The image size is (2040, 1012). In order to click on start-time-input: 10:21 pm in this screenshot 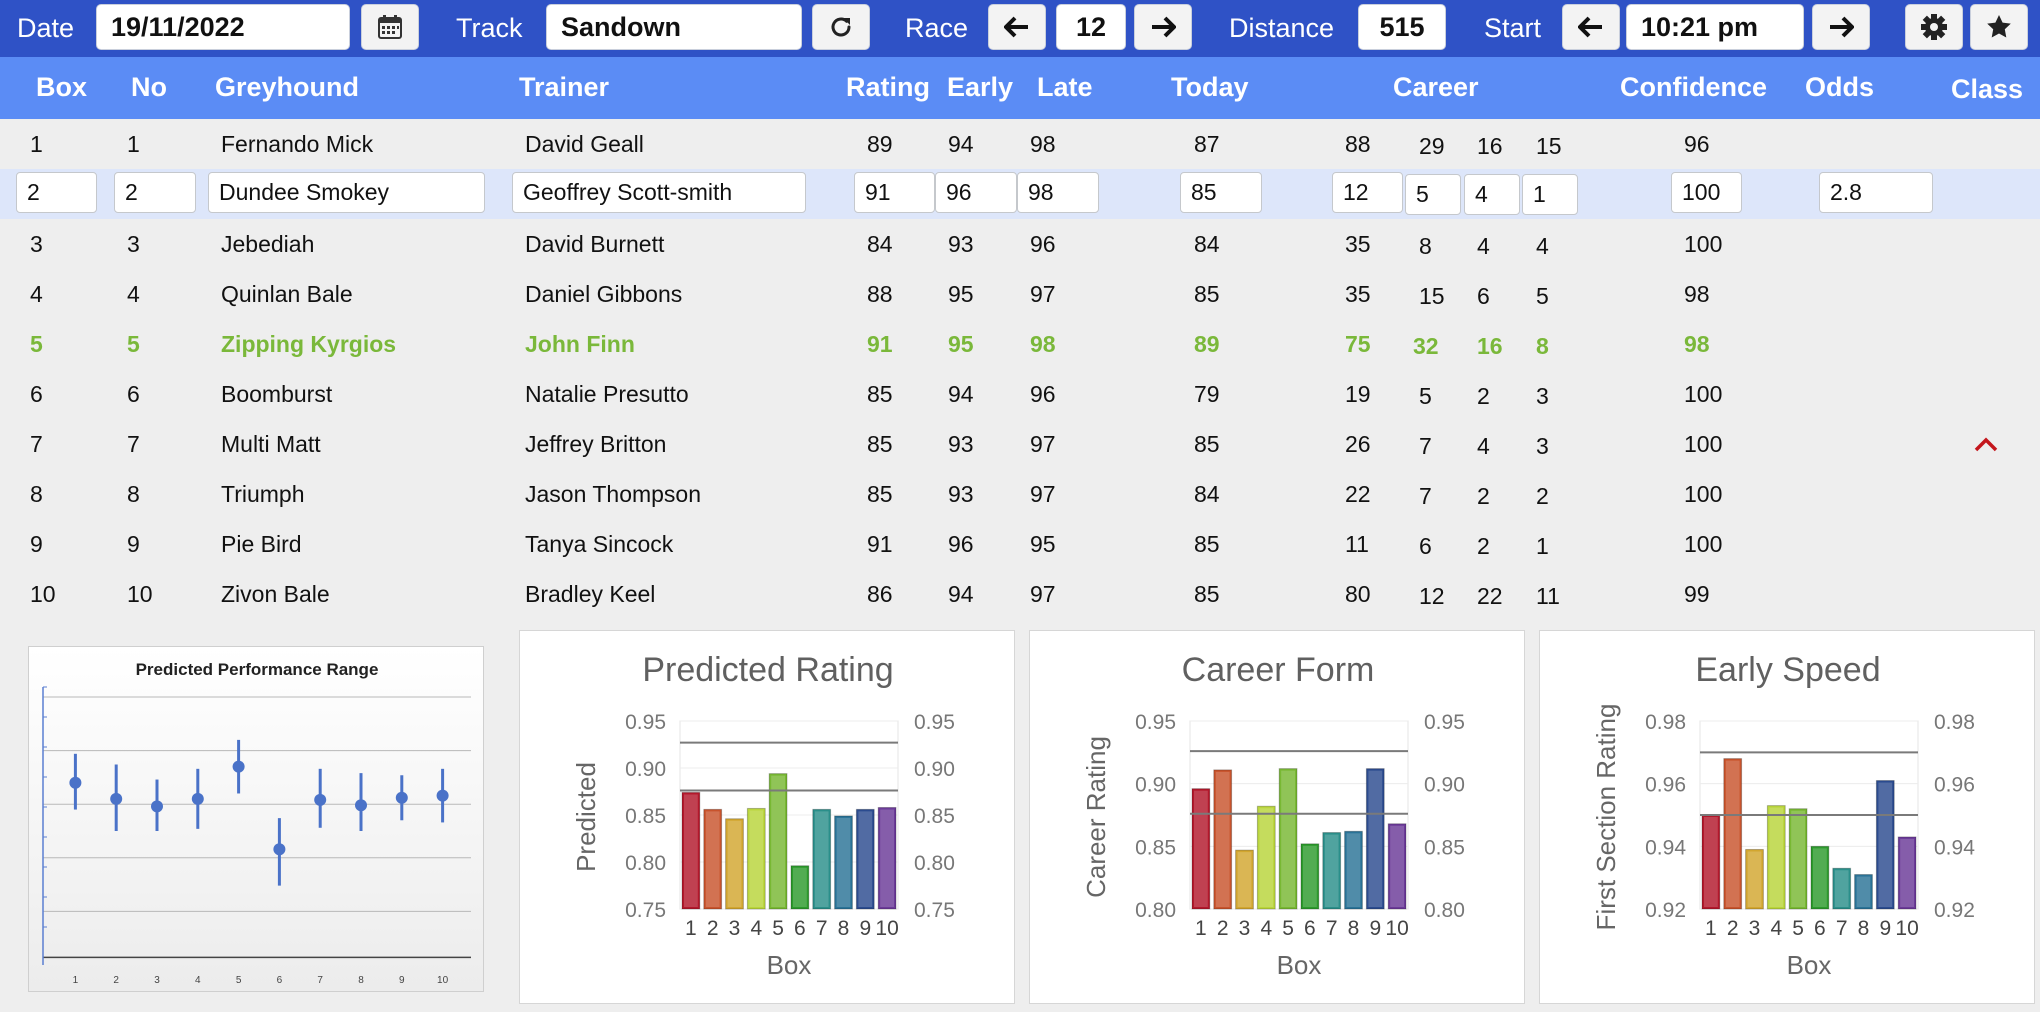, I will do `click(1715, 27)`.